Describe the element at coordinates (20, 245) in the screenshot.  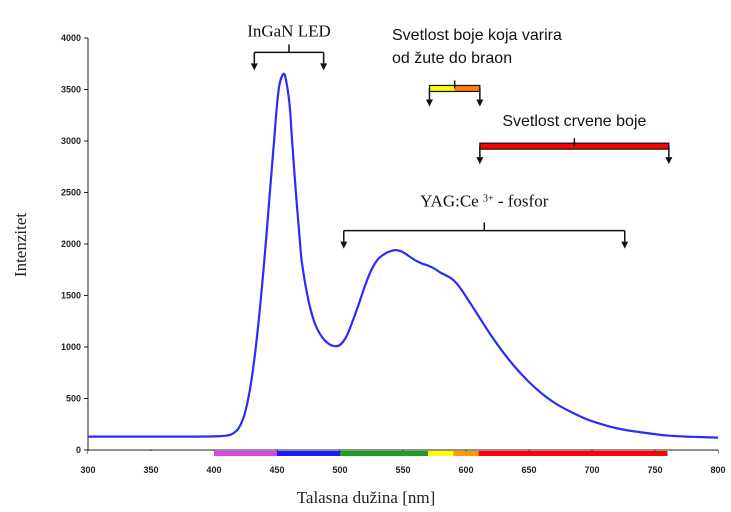
I see `y-axis-label: Intenzitet` at that location.